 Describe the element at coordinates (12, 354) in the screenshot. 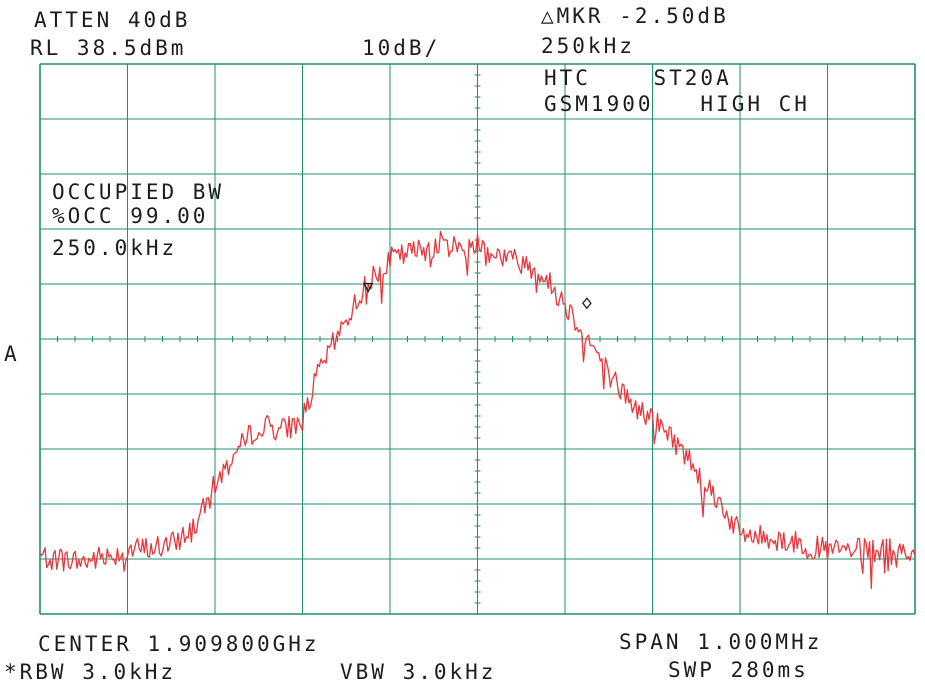

I see `trace-id-label: A` at that location.